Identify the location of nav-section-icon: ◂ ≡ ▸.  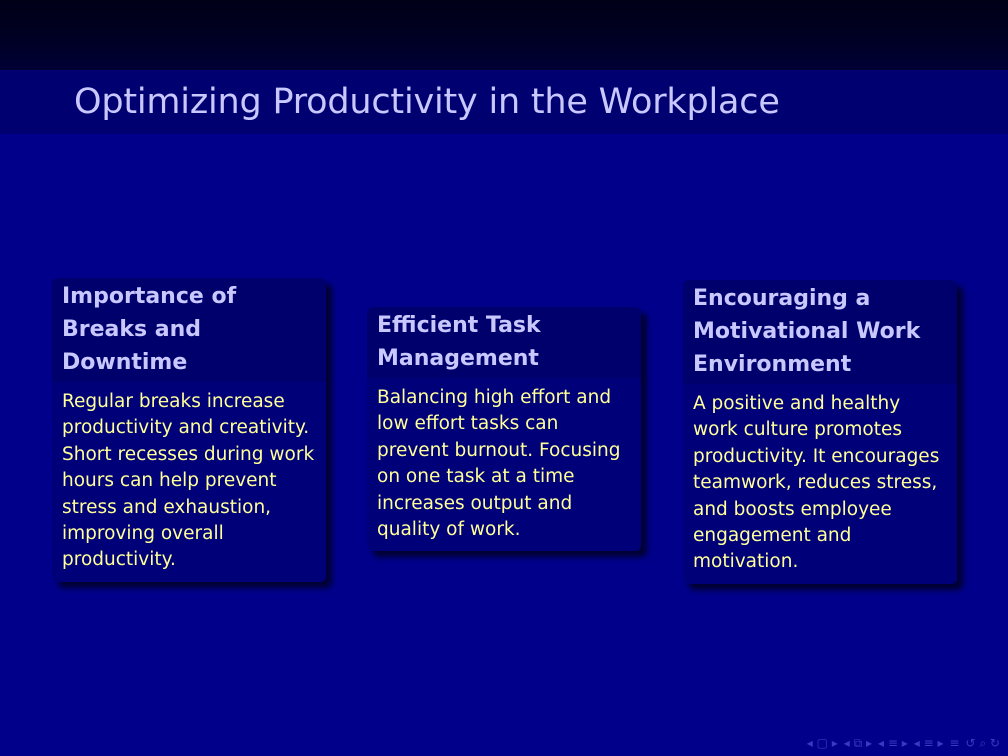
(893, 743).